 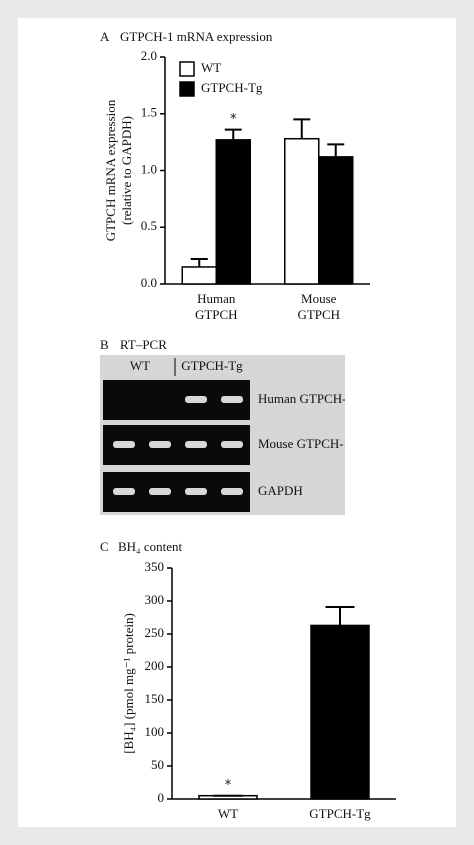 I want to click on panel-label: C, so click(x=104, y=546).